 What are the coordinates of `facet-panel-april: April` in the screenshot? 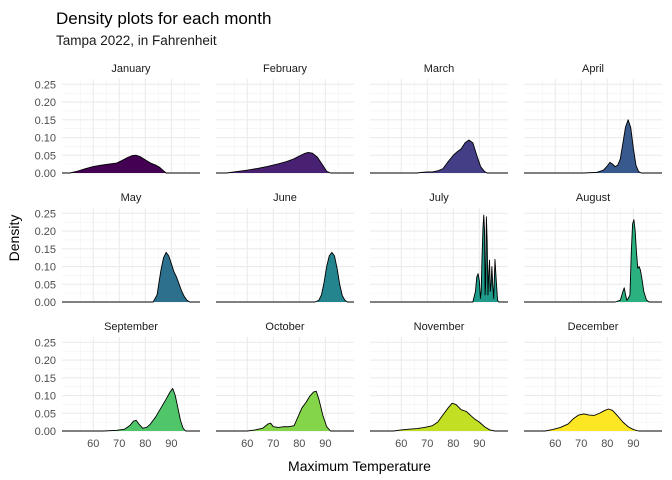 It's located at (593, 118).